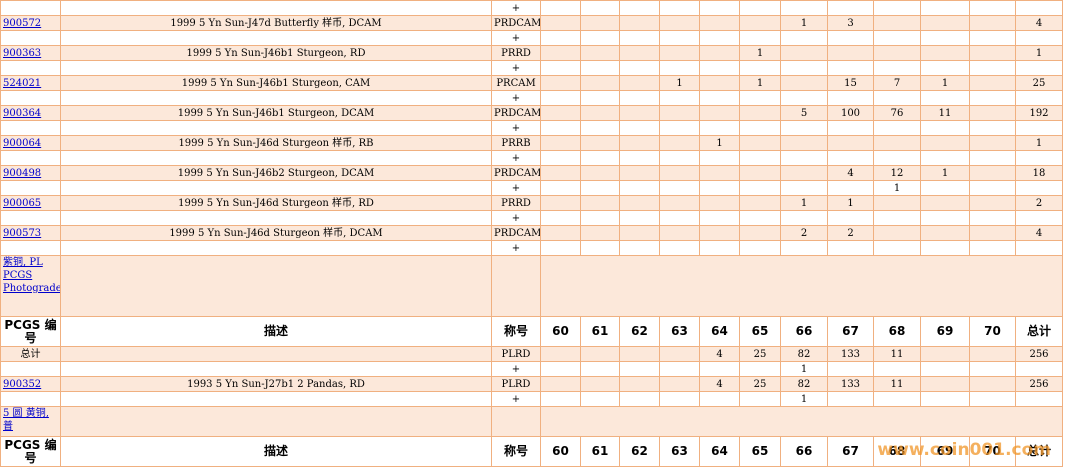  Describe the element at coordinates (516, 451) in the screenshot. I see `header-cell: 称号` at that location.